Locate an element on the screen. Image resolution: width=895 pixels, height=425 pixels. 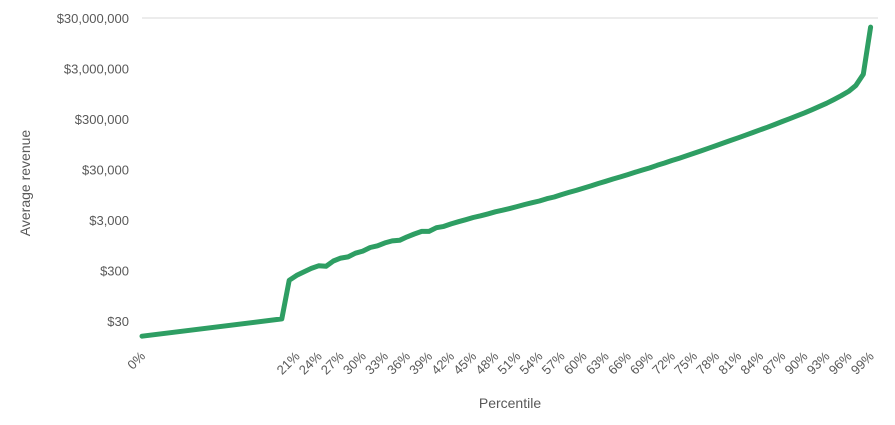
y-tick-label: $30 is located at coordinates (118, 321).